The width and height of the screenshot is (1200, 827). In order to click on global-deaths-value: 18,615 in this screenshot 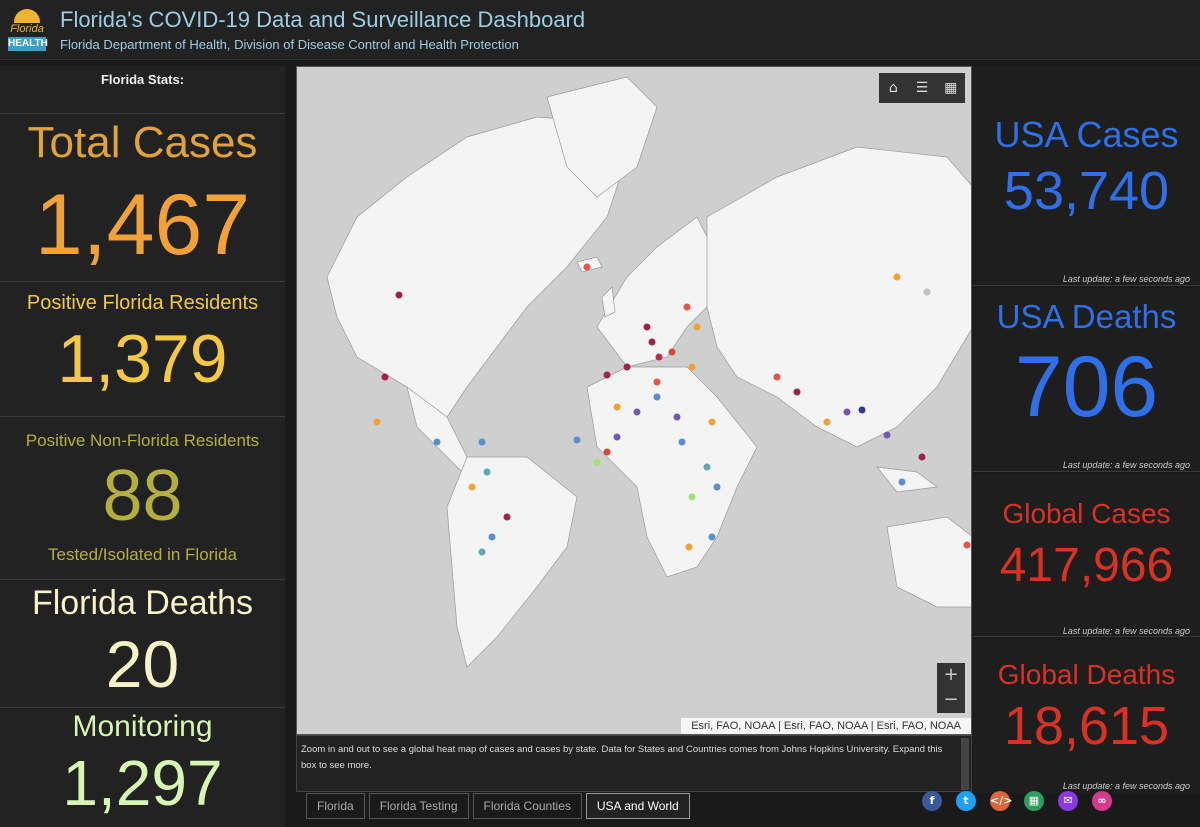, I will do `click(1086, 726)`.